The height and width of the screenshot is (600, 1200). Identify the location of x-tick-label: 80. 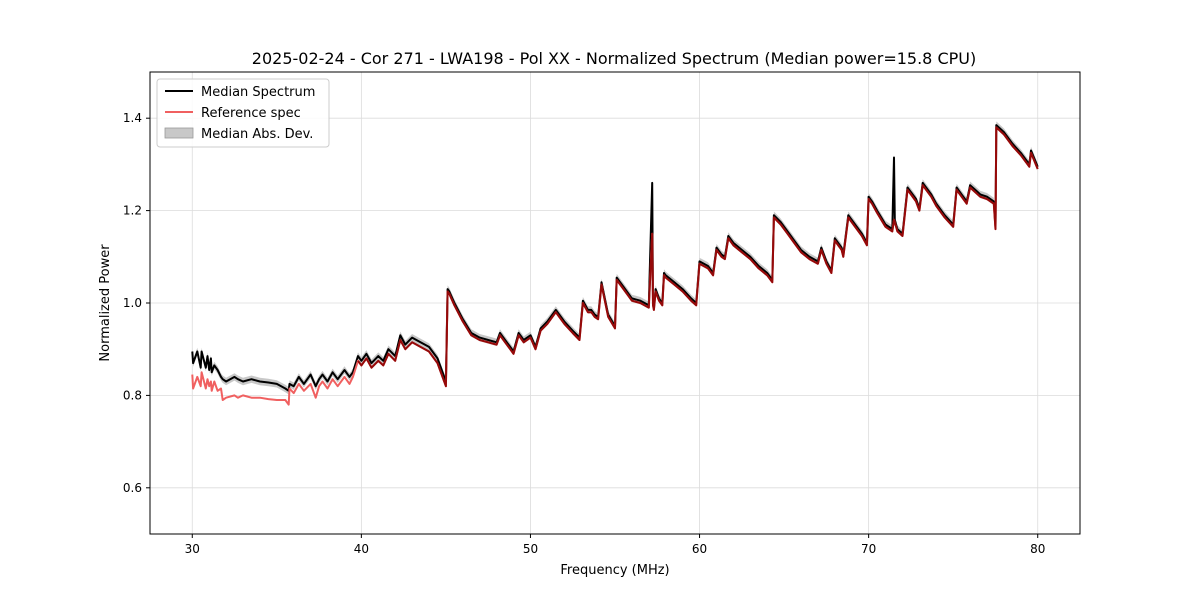
(1037, 549).